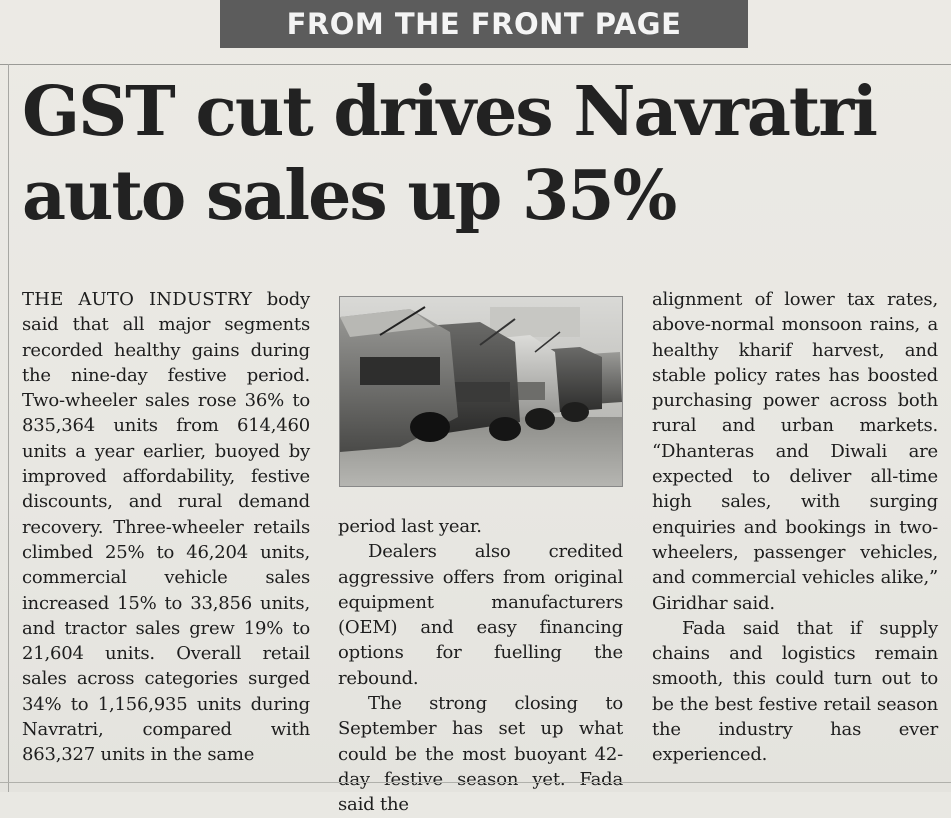  I want to click on bottom-divider, so click(475, 782).